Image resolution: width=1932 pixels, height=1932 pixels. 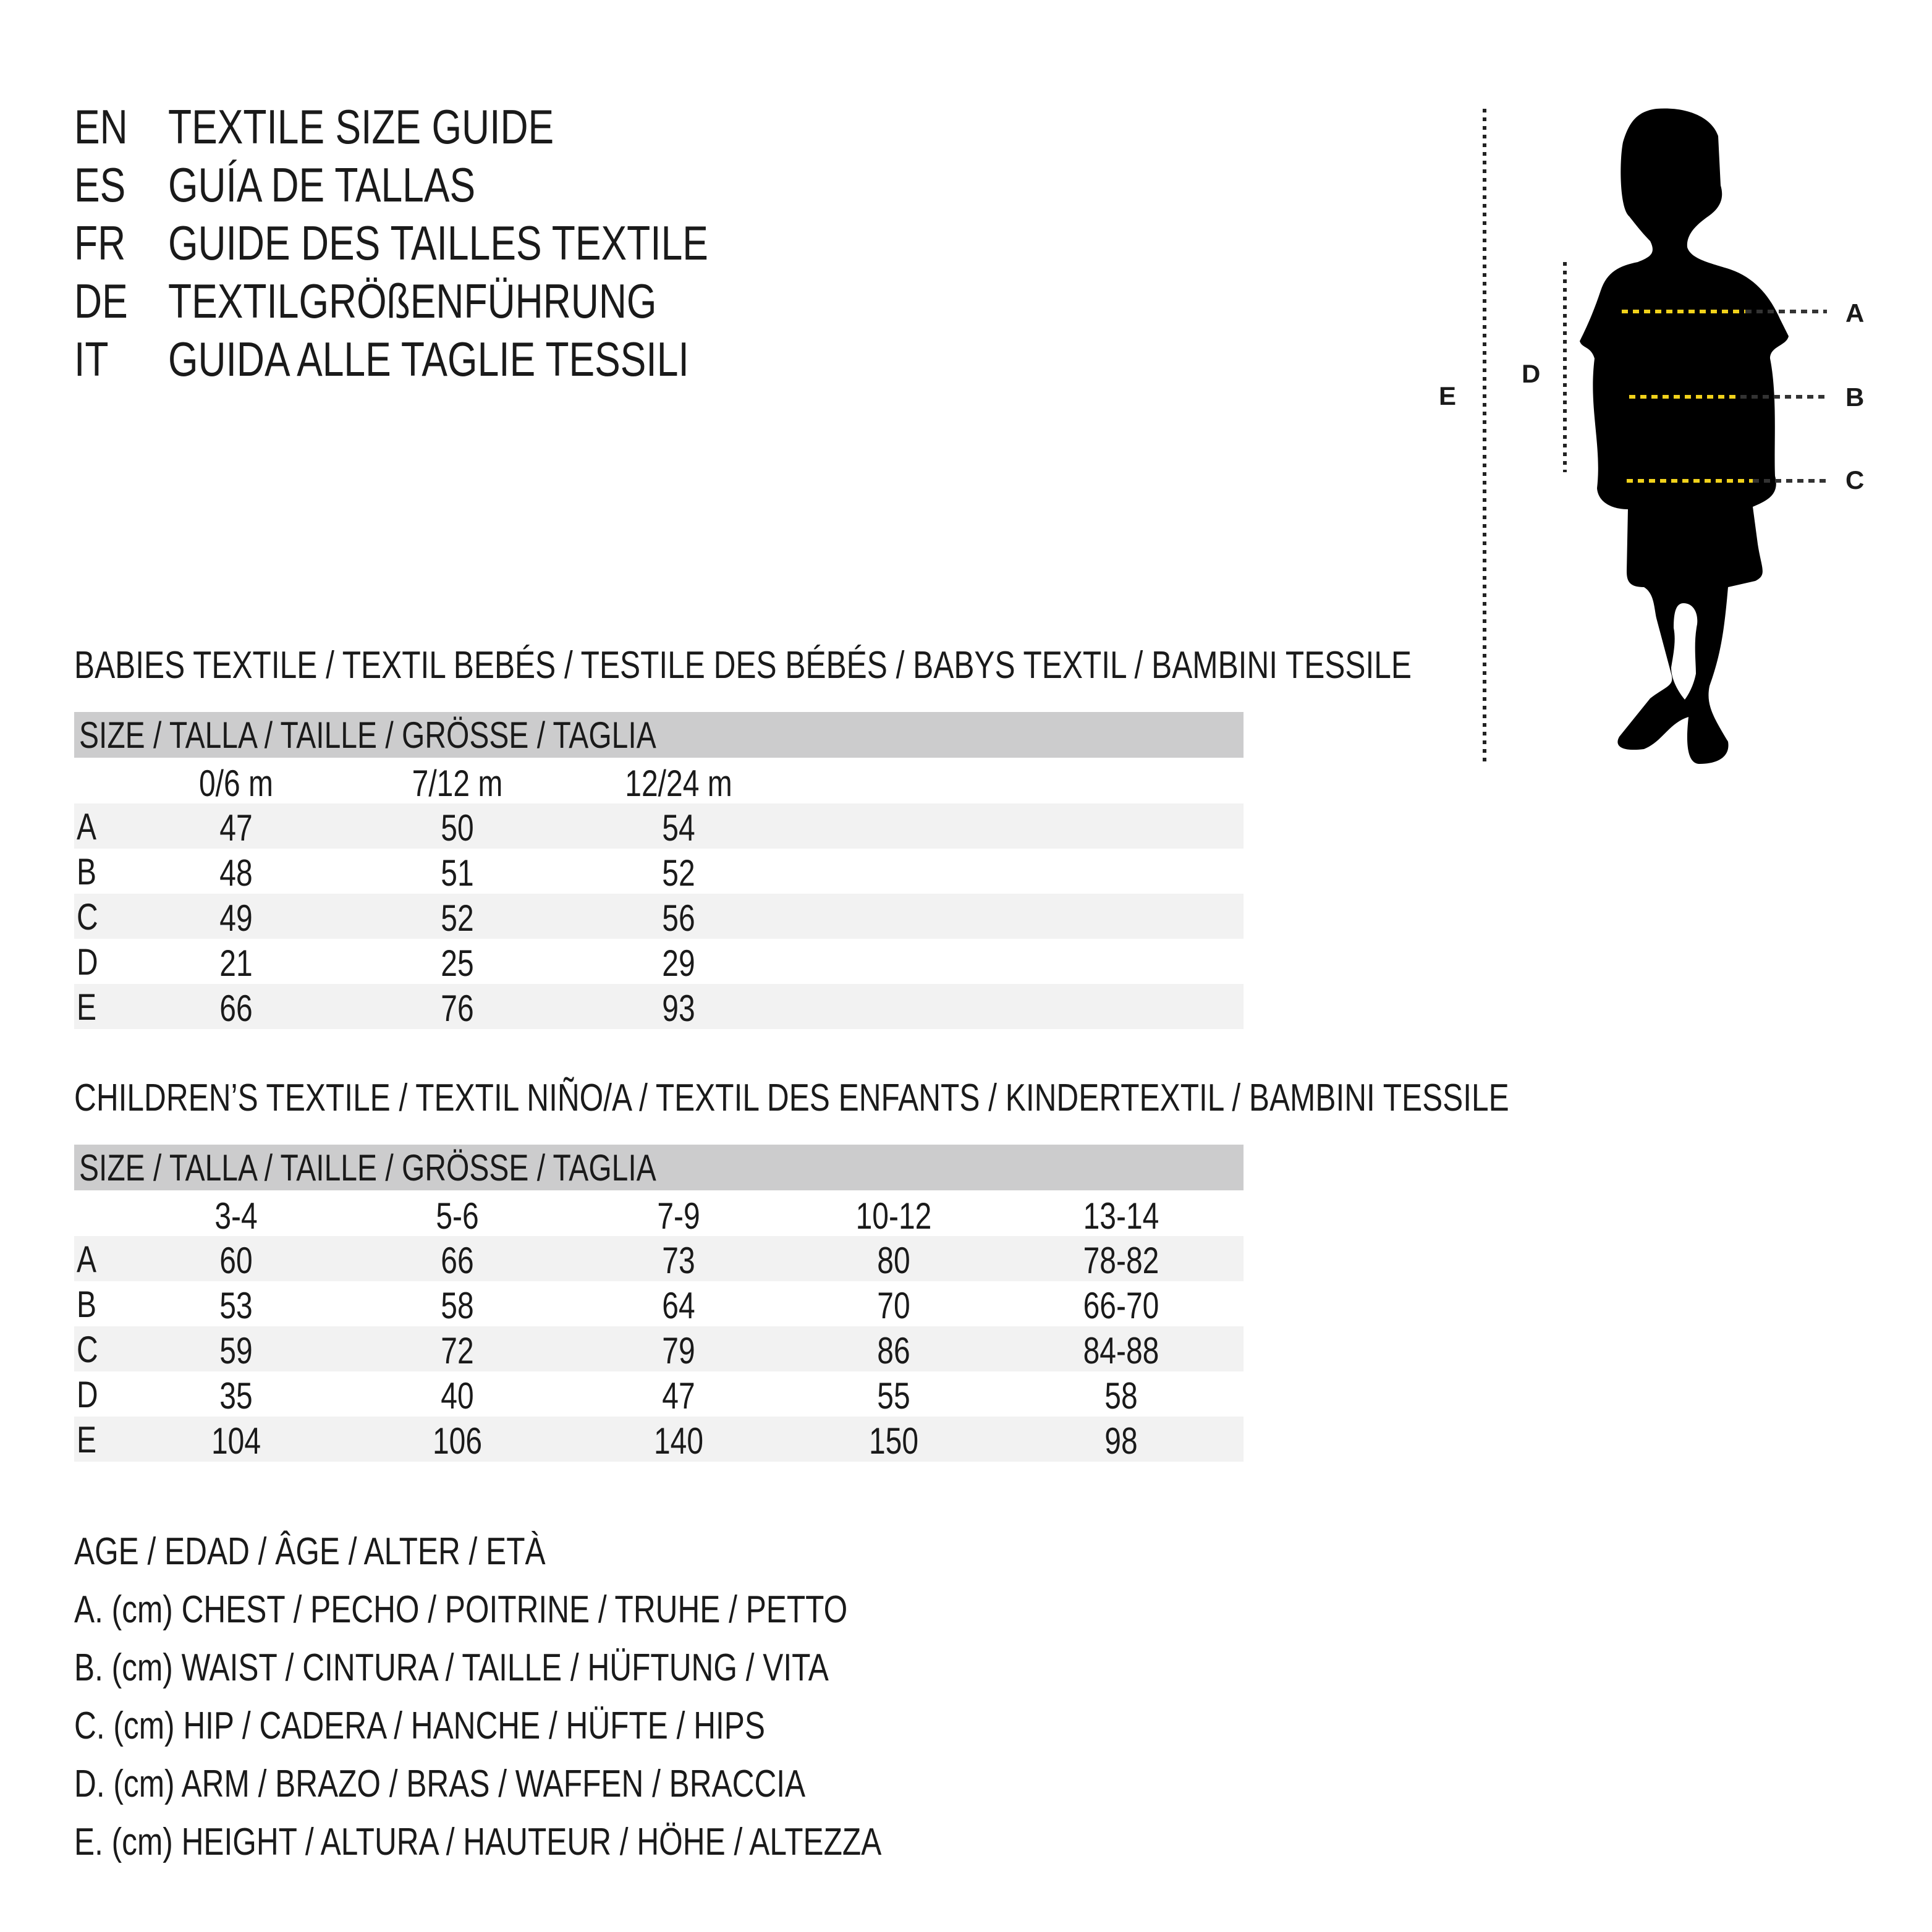 I want to click on column-header: 5-6, so click(x=457, y=1216).